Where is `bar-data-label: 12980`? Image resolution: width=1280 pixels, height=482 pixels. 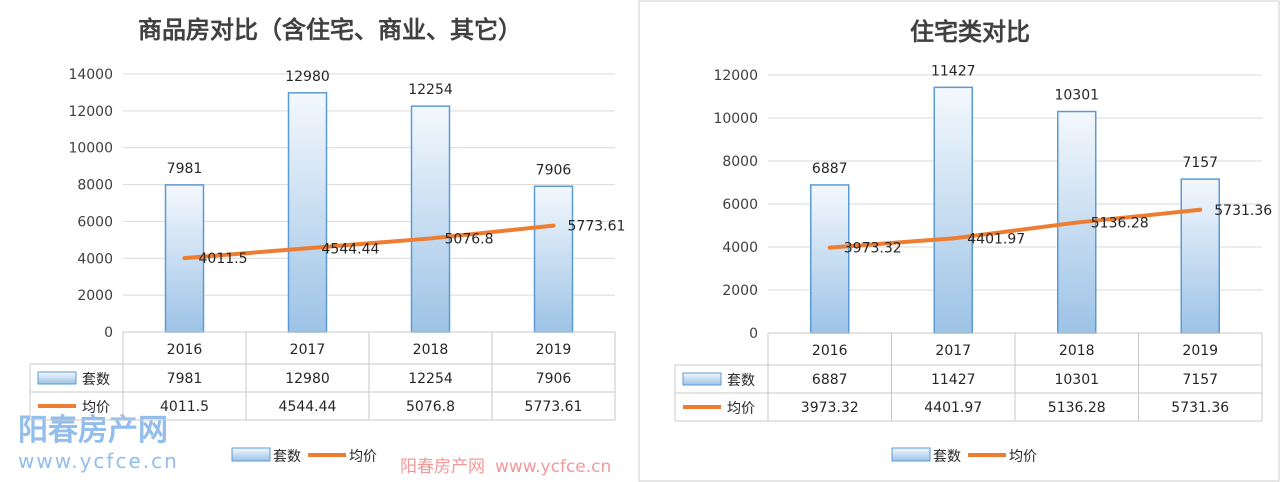 bar-data-label: 12980 is located at coordinates (307, 77).